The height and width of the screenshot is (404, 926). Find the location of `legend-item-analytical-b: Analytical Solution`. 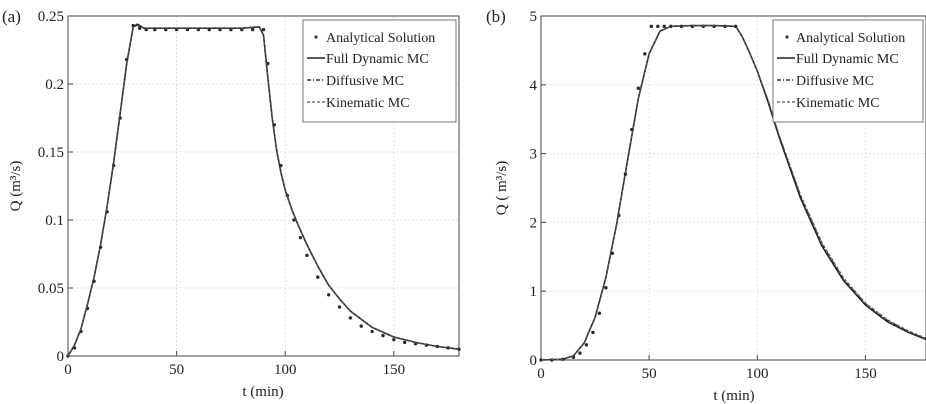

legend-item-analytical-b: Analytical Solution is located at coordinates (845, 38).